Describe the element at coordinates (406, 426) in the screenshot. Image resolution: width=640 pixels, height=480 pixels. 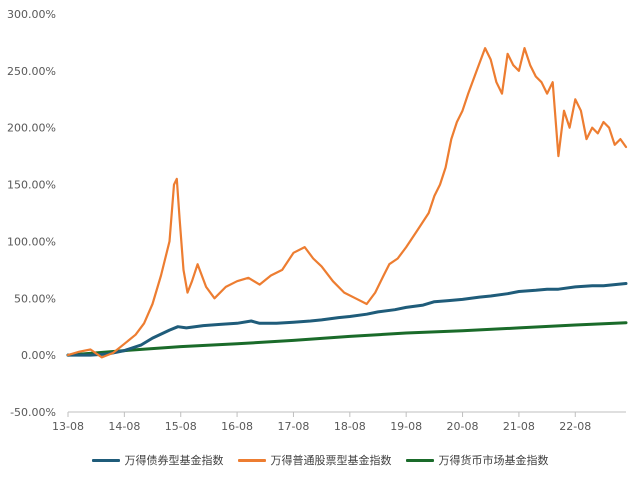
I see `x-tick-label: 19-08` at that location.